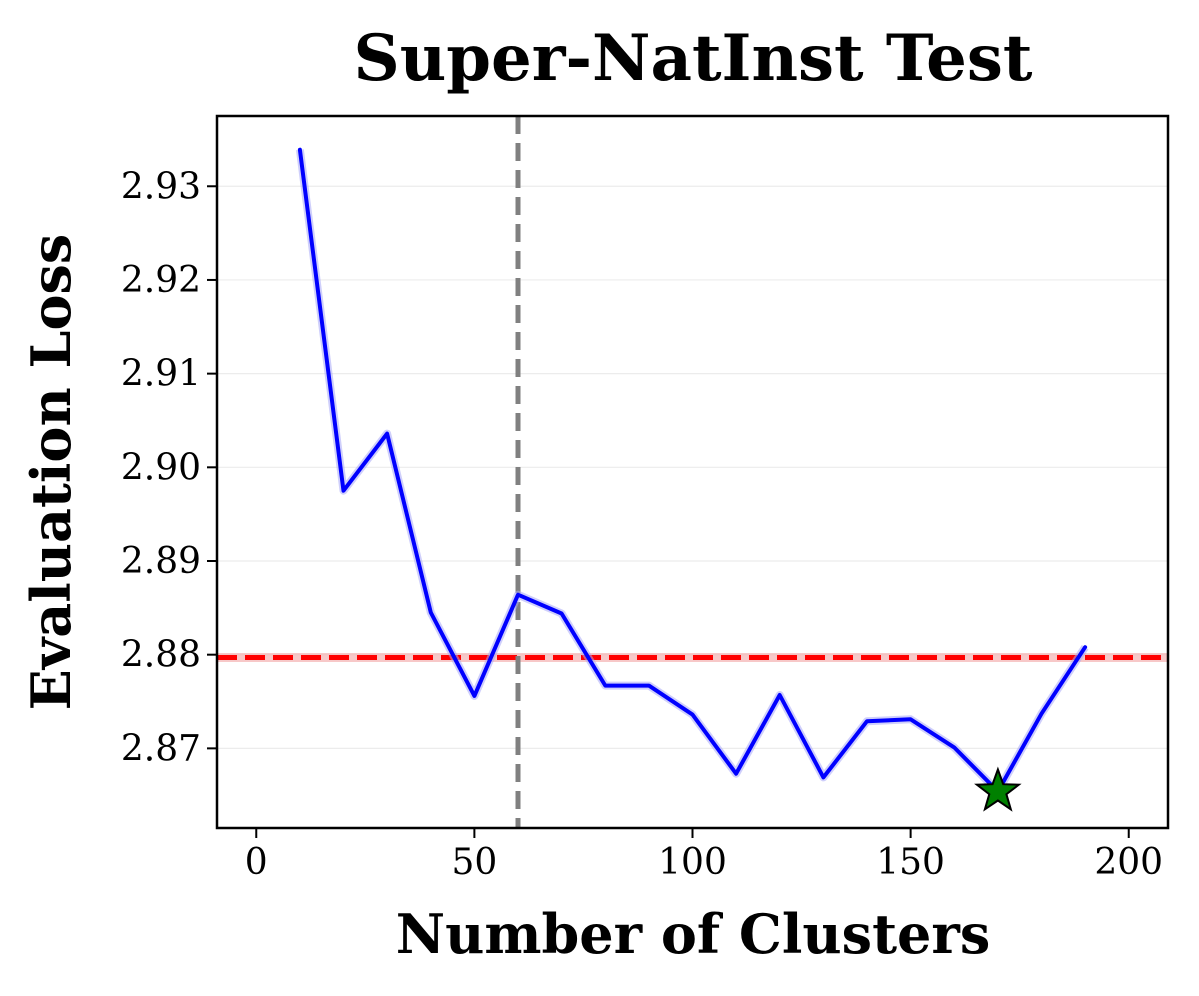 This screenshot has width=1199, height=996. I want to click on y-tick-label: 2.91, so click(161, 374).